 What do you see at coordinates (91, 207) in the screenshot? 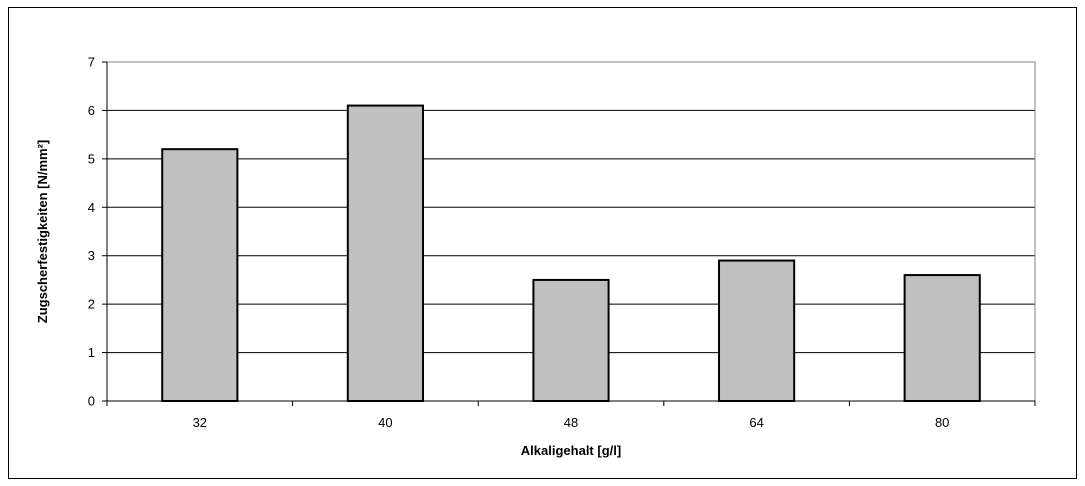
I see `y-tick-label: 4` at bounding box center [91, 207].